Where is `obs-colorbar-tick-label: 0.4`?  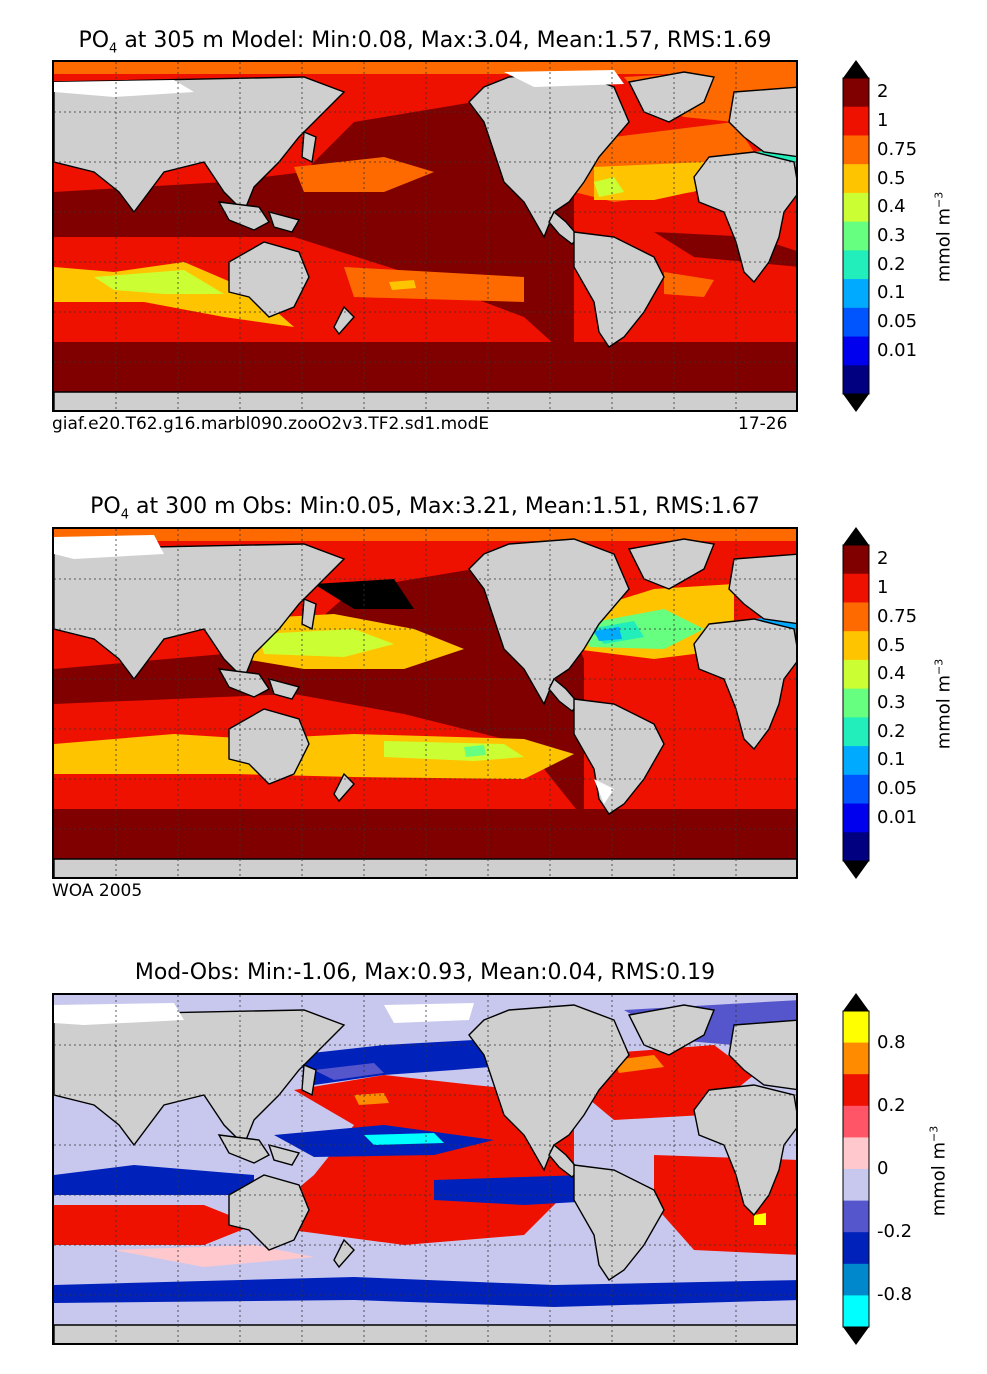
obs-colorbar-tick-label: 0.4 is located at coordinates (891, 674).